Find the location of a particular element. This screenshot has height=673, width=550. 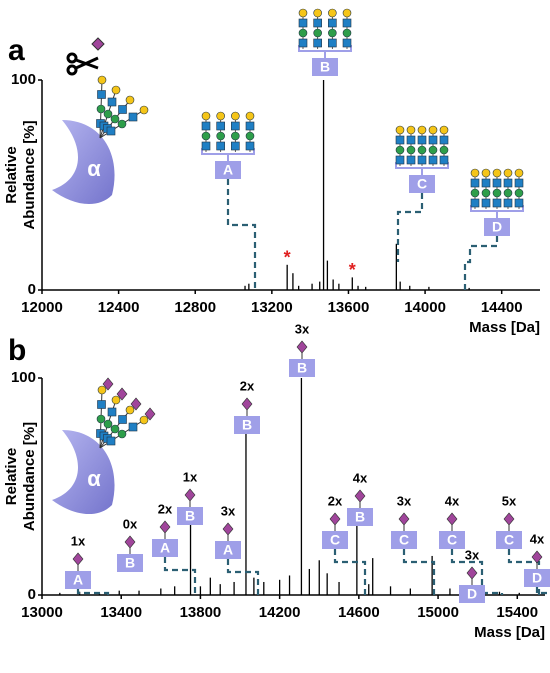

scissors-icon is located at coordinates (85, 56).